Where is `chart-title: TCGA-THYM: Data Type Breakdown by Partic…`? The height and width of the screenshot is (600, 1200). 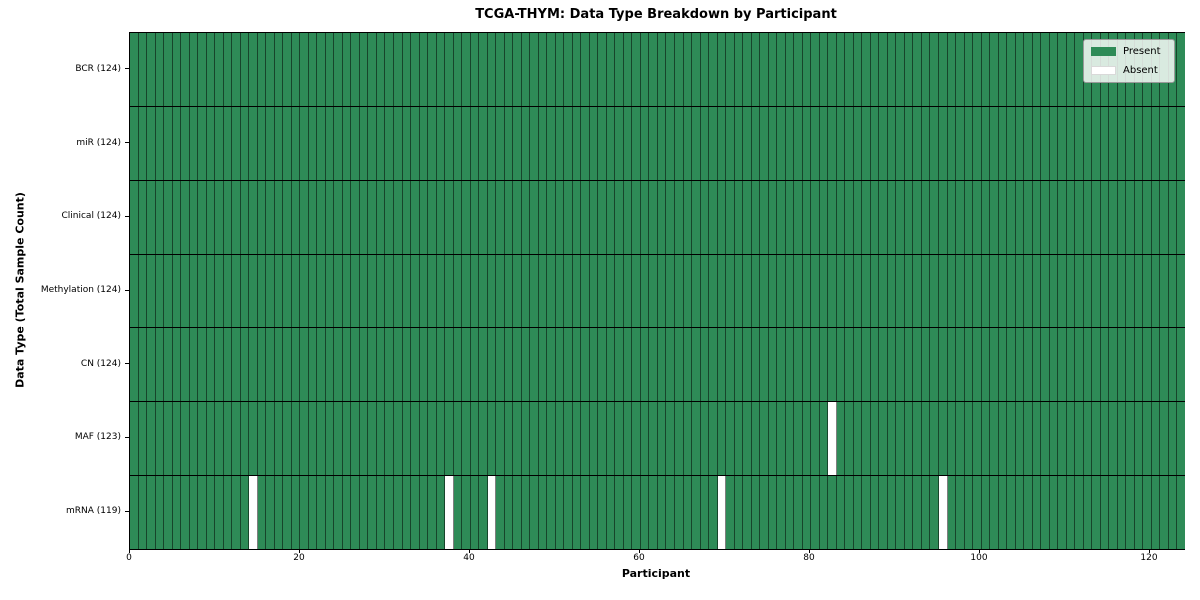 chart-title: TCGA-THYM: Data Type Breakdown by Partic… is located at coordinates (656, 14).